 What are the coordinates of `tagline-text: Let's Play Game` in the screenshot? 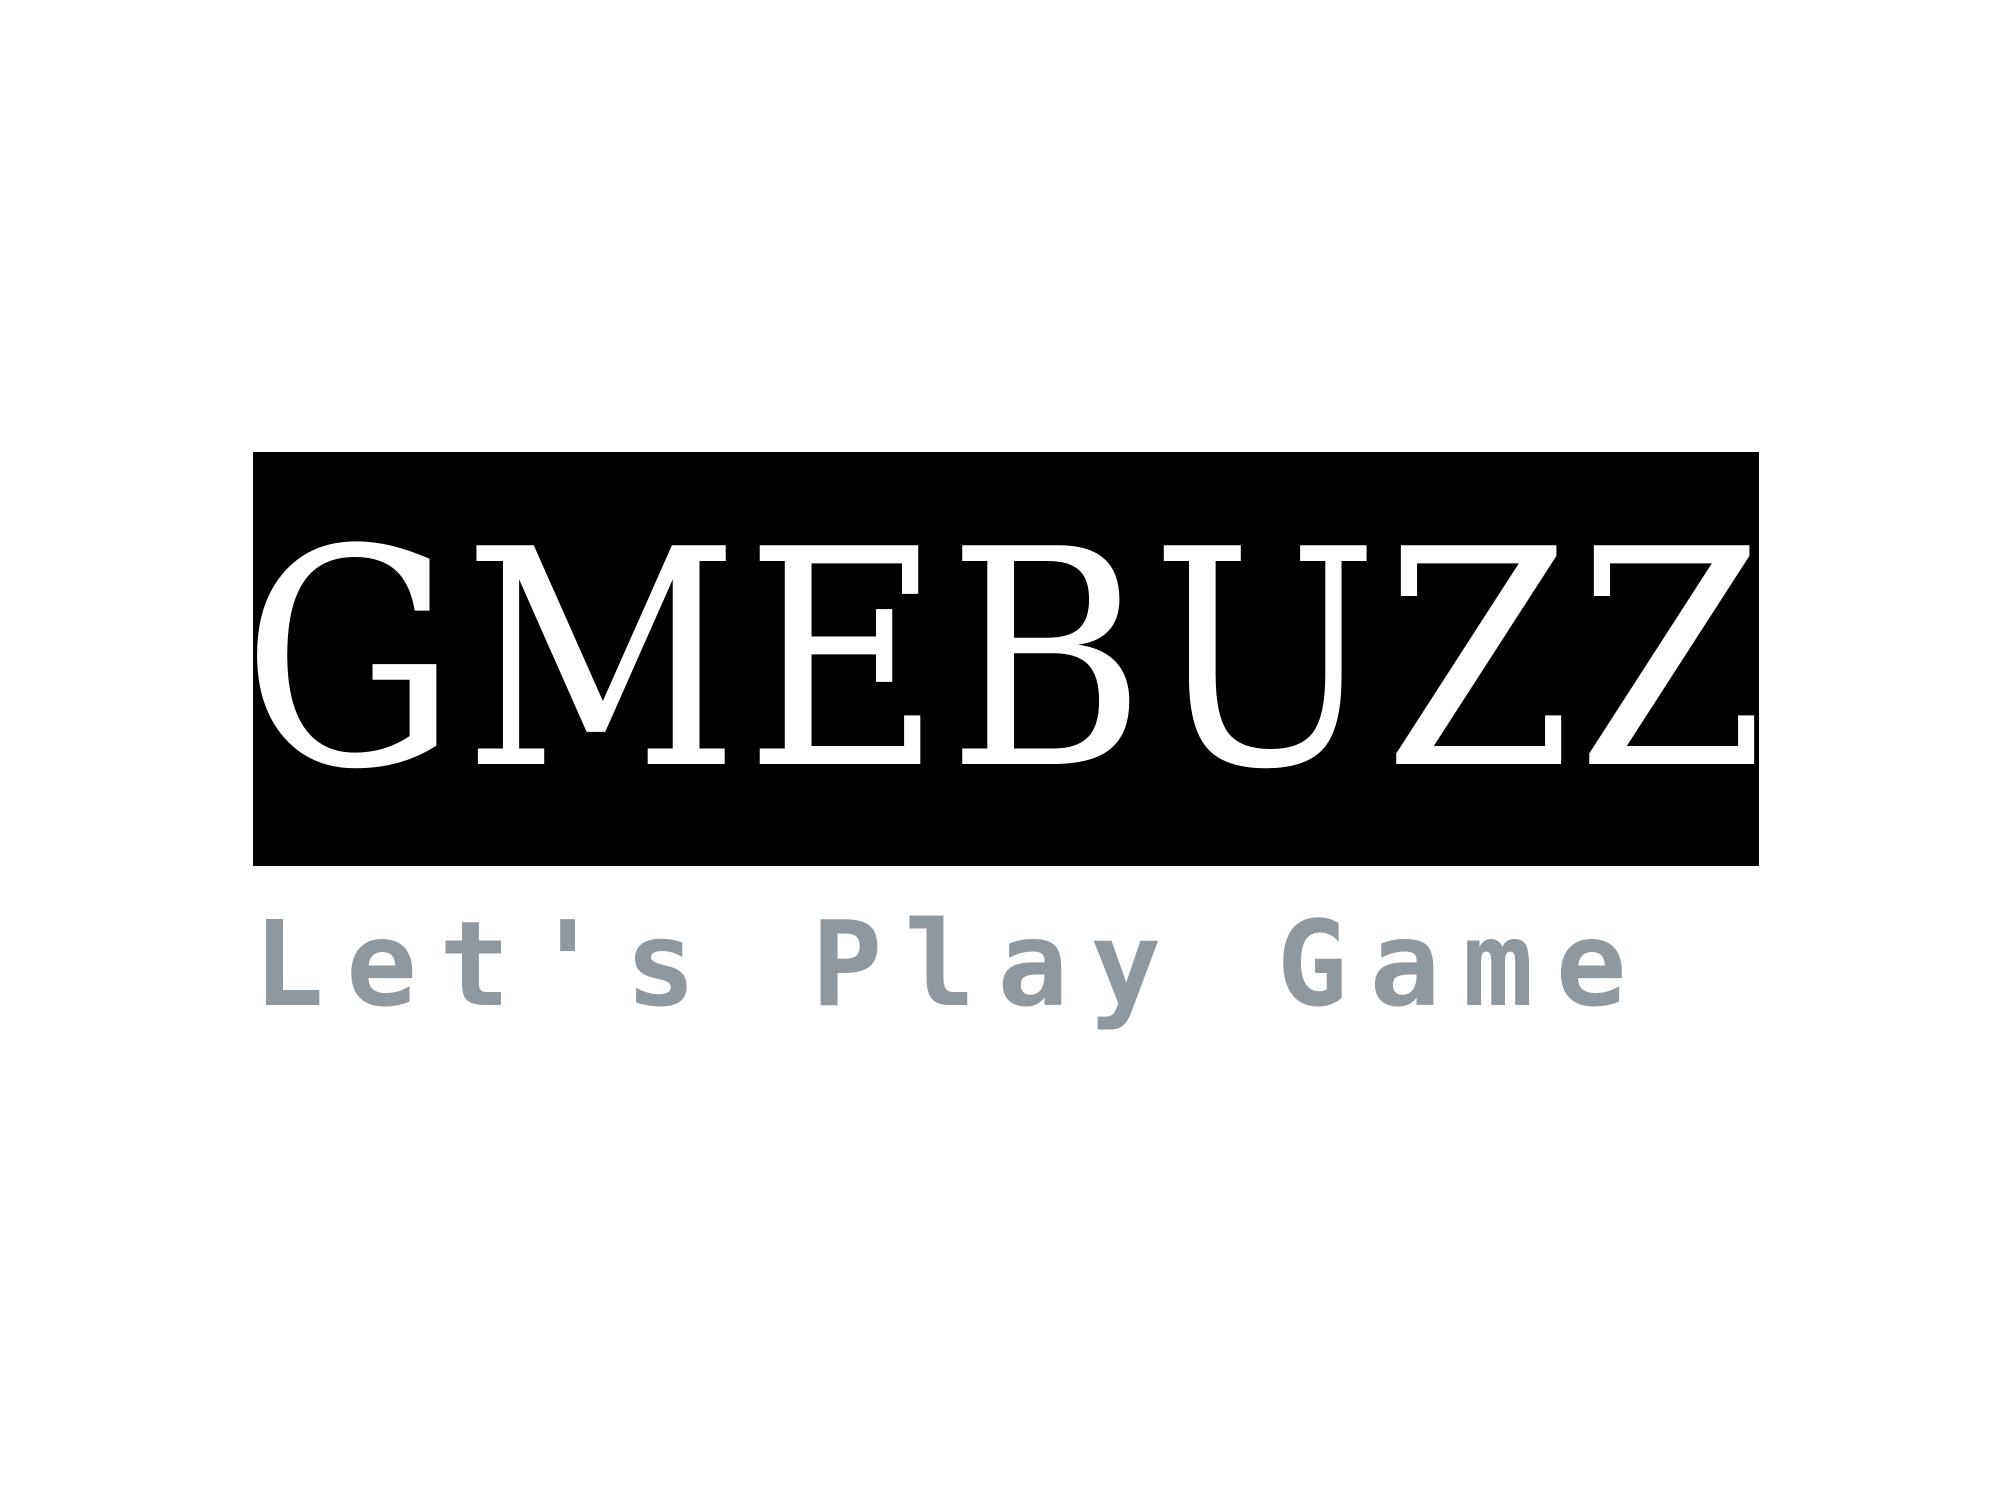 It's located at (951, 964).